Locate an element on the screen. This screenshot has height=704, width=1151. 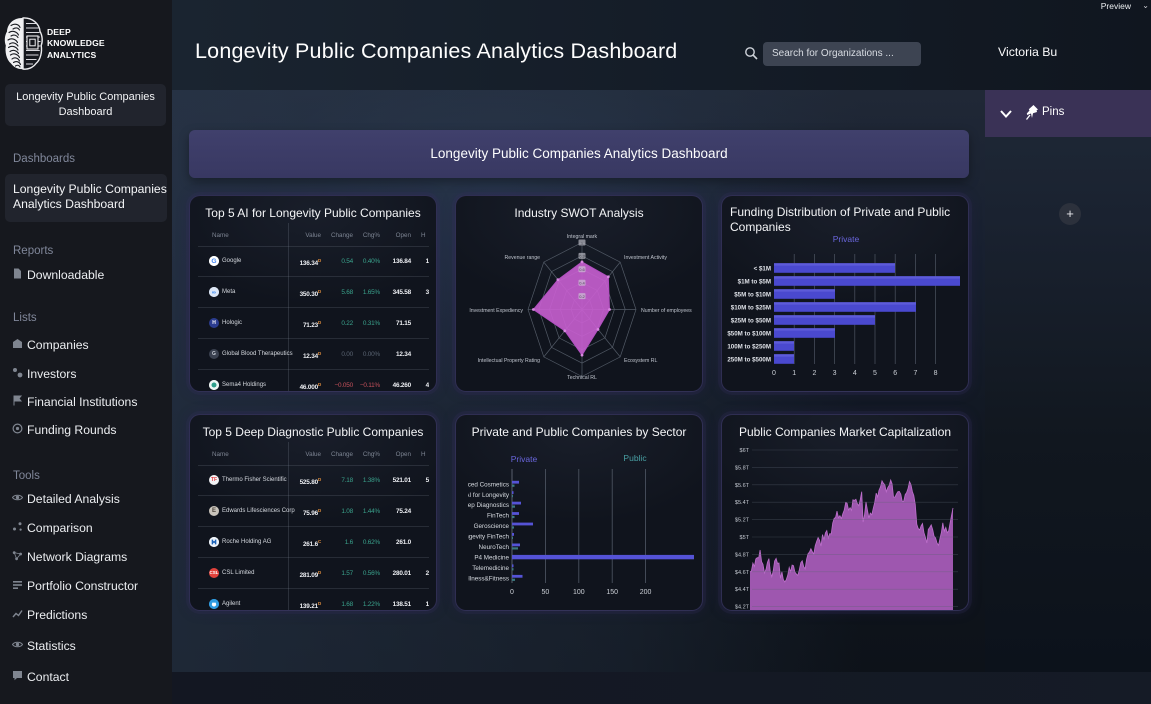
svg-text: Investment Expediency is located at coordinates (496, 311).